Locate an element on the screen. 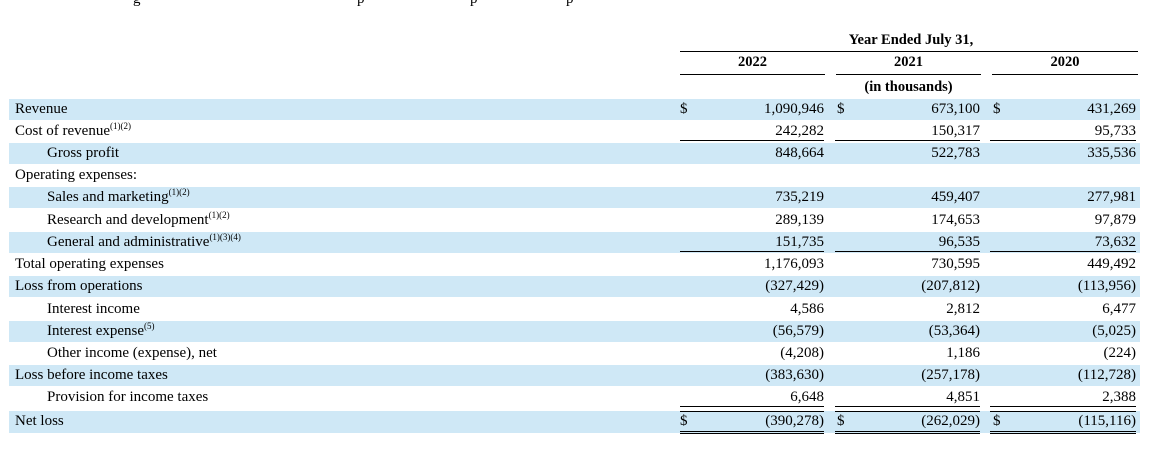  value-cell: 431,269 is located at coordinates (1111, 109).